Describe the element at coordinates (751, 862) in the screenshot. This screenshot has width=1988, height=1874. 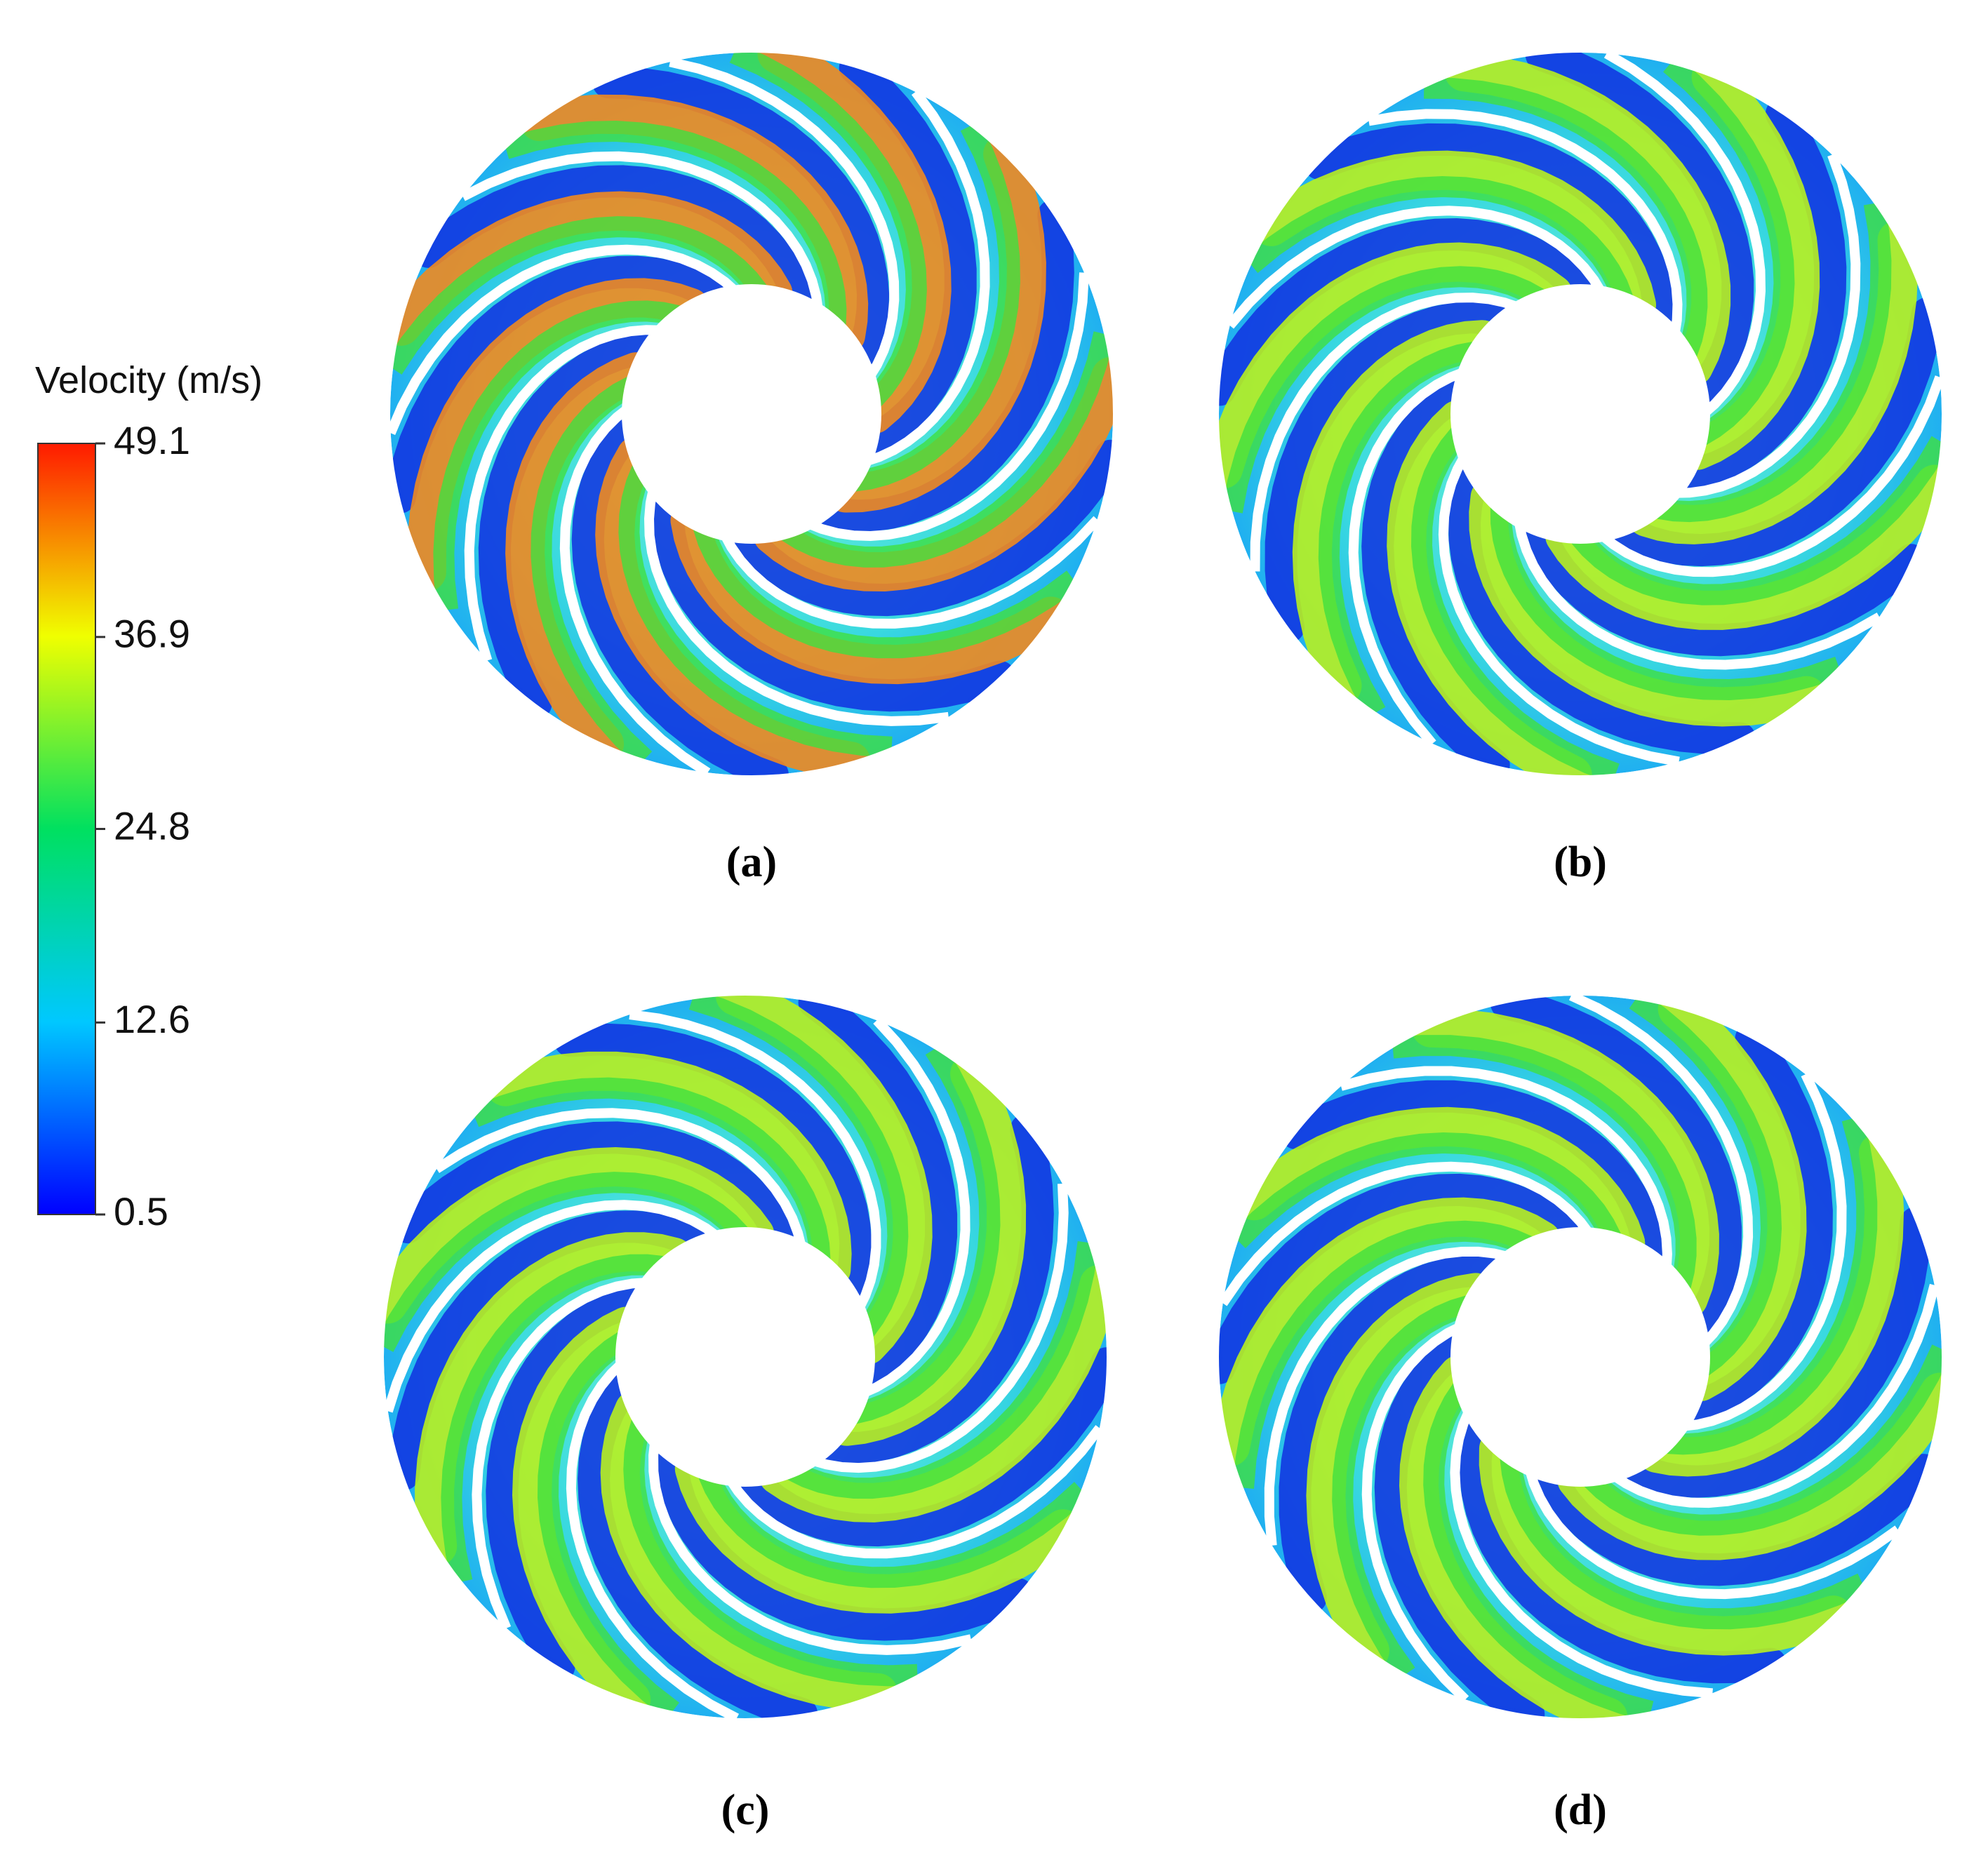
I see `panel-label: (a)` at that location.